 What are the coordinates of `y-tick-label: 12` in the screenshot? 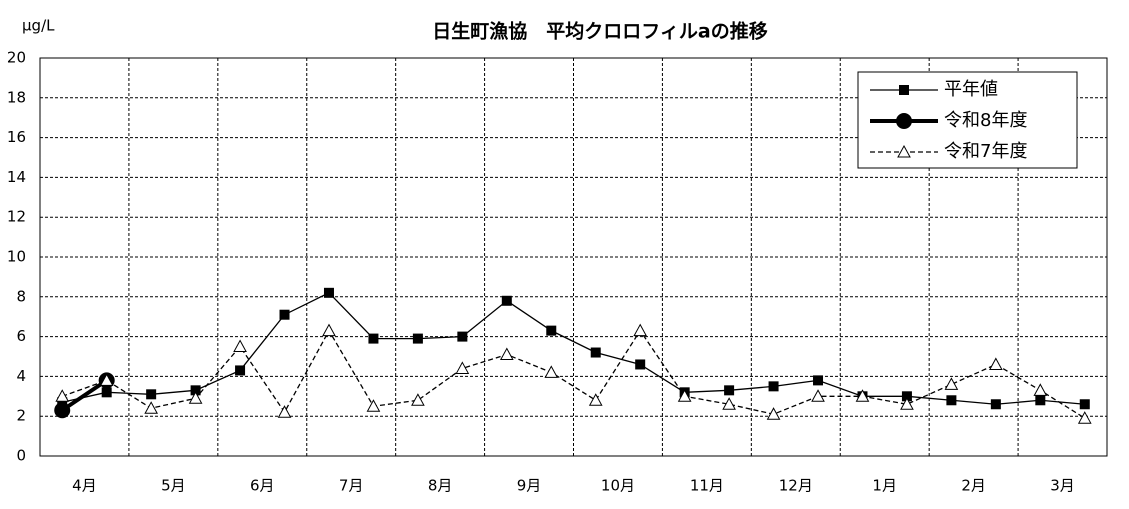 It's located at (16, 217).